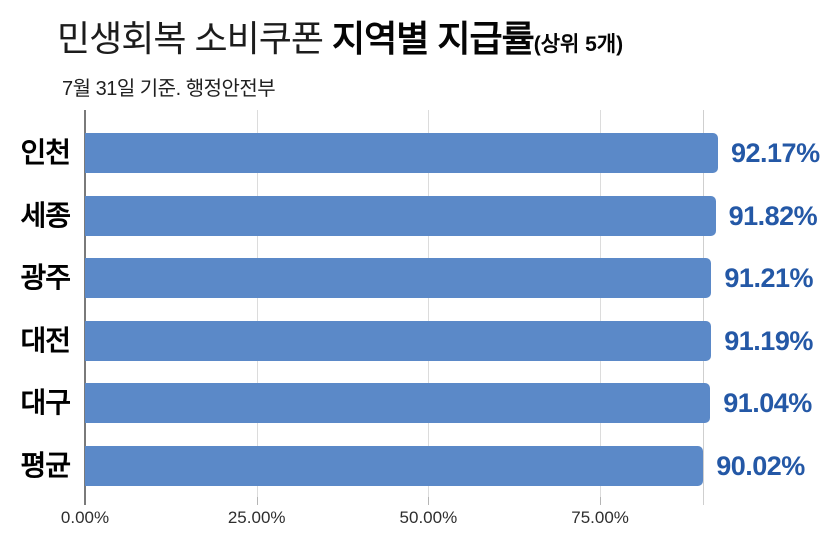 The height and width of the screenshot is (553, 840). I want to click on bar-row: 인천 92.17%, so click(420, 153).